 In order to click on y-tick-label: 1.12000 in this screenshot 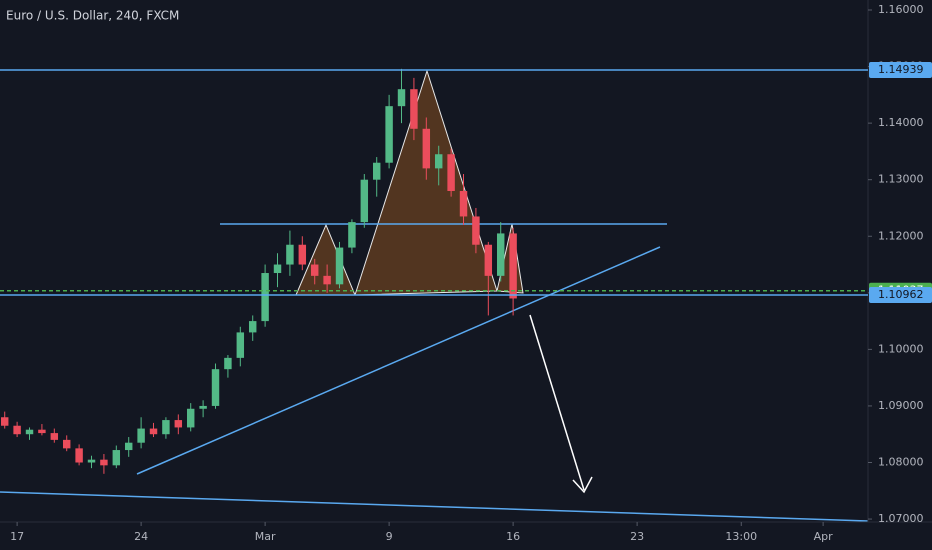, I will do `click(901, 235)`.